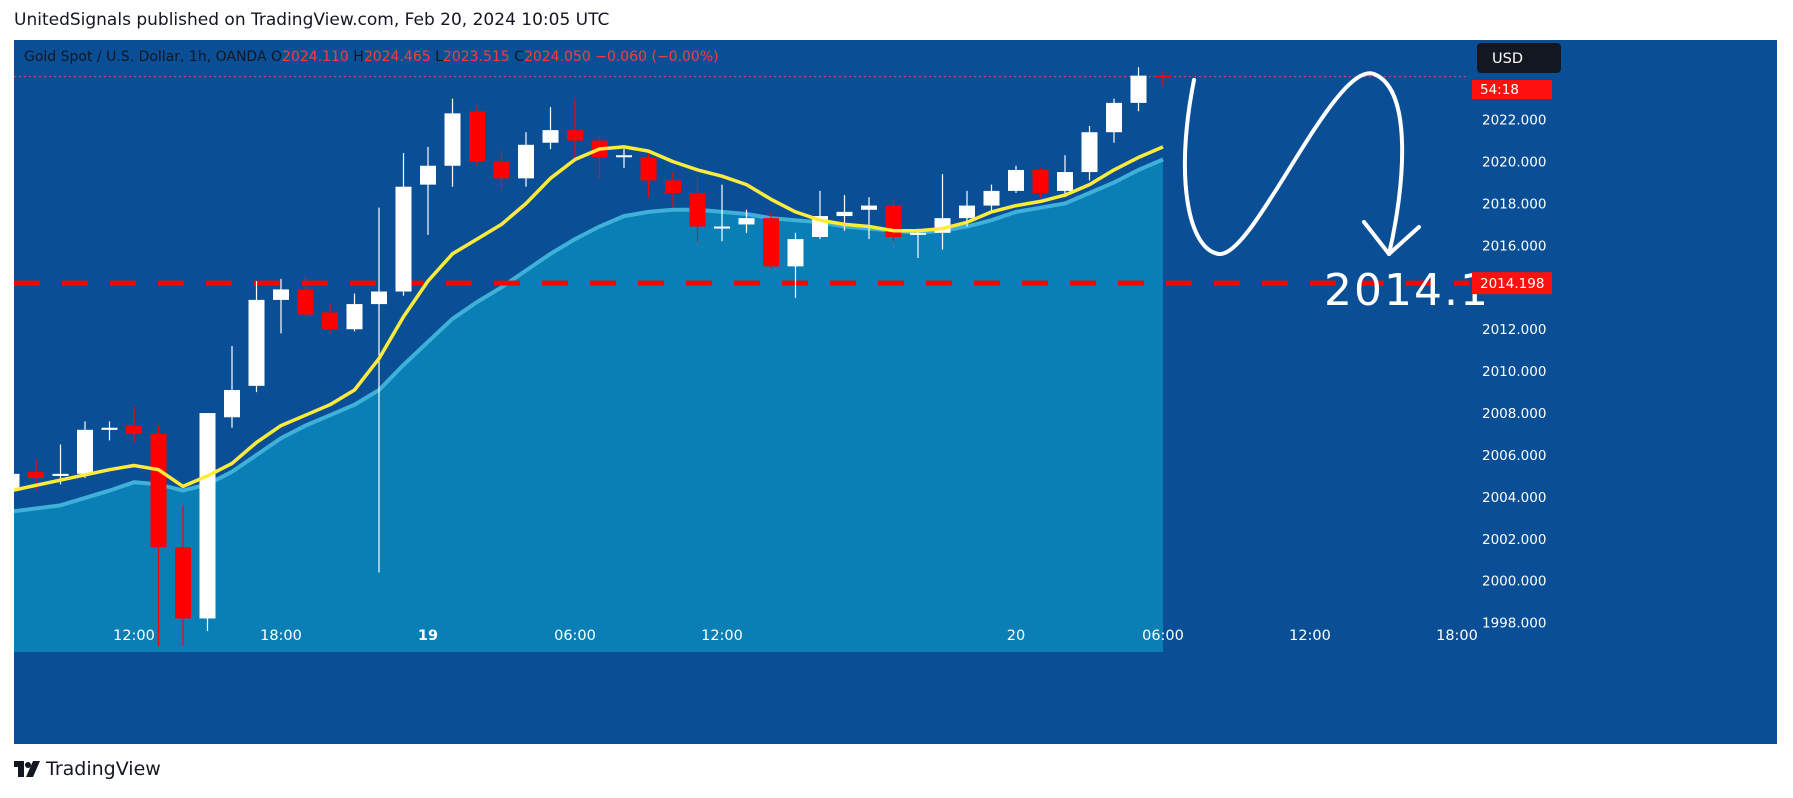  Describe the element at coordinates (1514, 582) in the screenshot. I see `y-tick-label: 2000.000` at that location.